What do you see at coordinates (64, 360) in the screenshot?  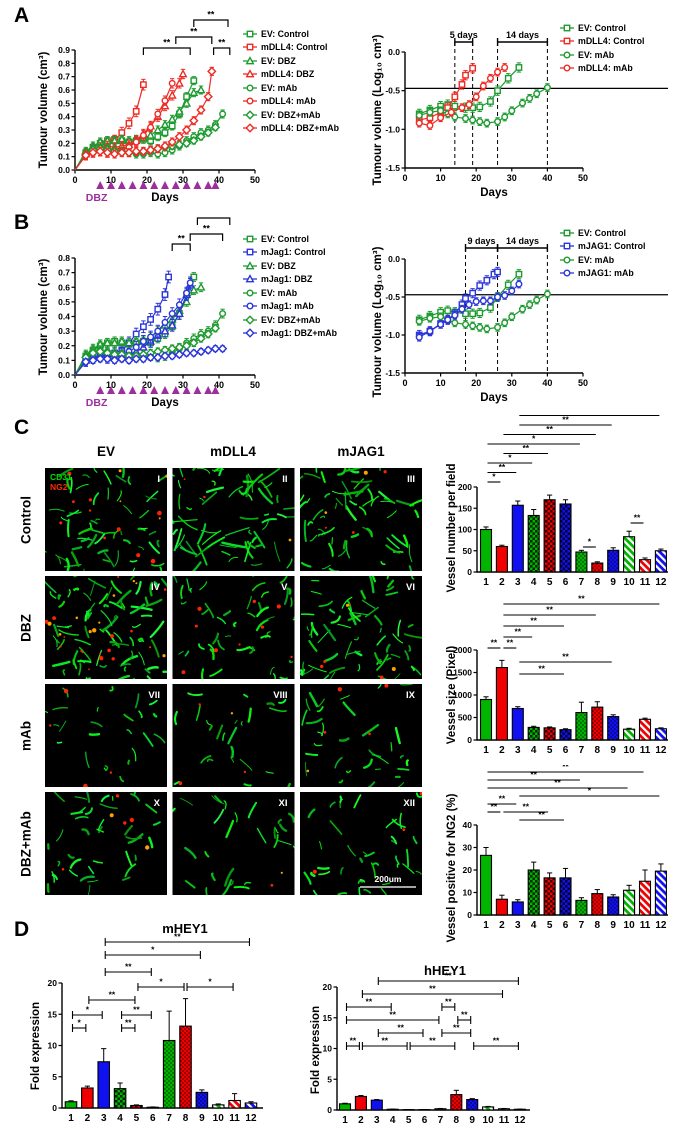 I see `svg-text: 0.1` at bounding box center [64, 360].